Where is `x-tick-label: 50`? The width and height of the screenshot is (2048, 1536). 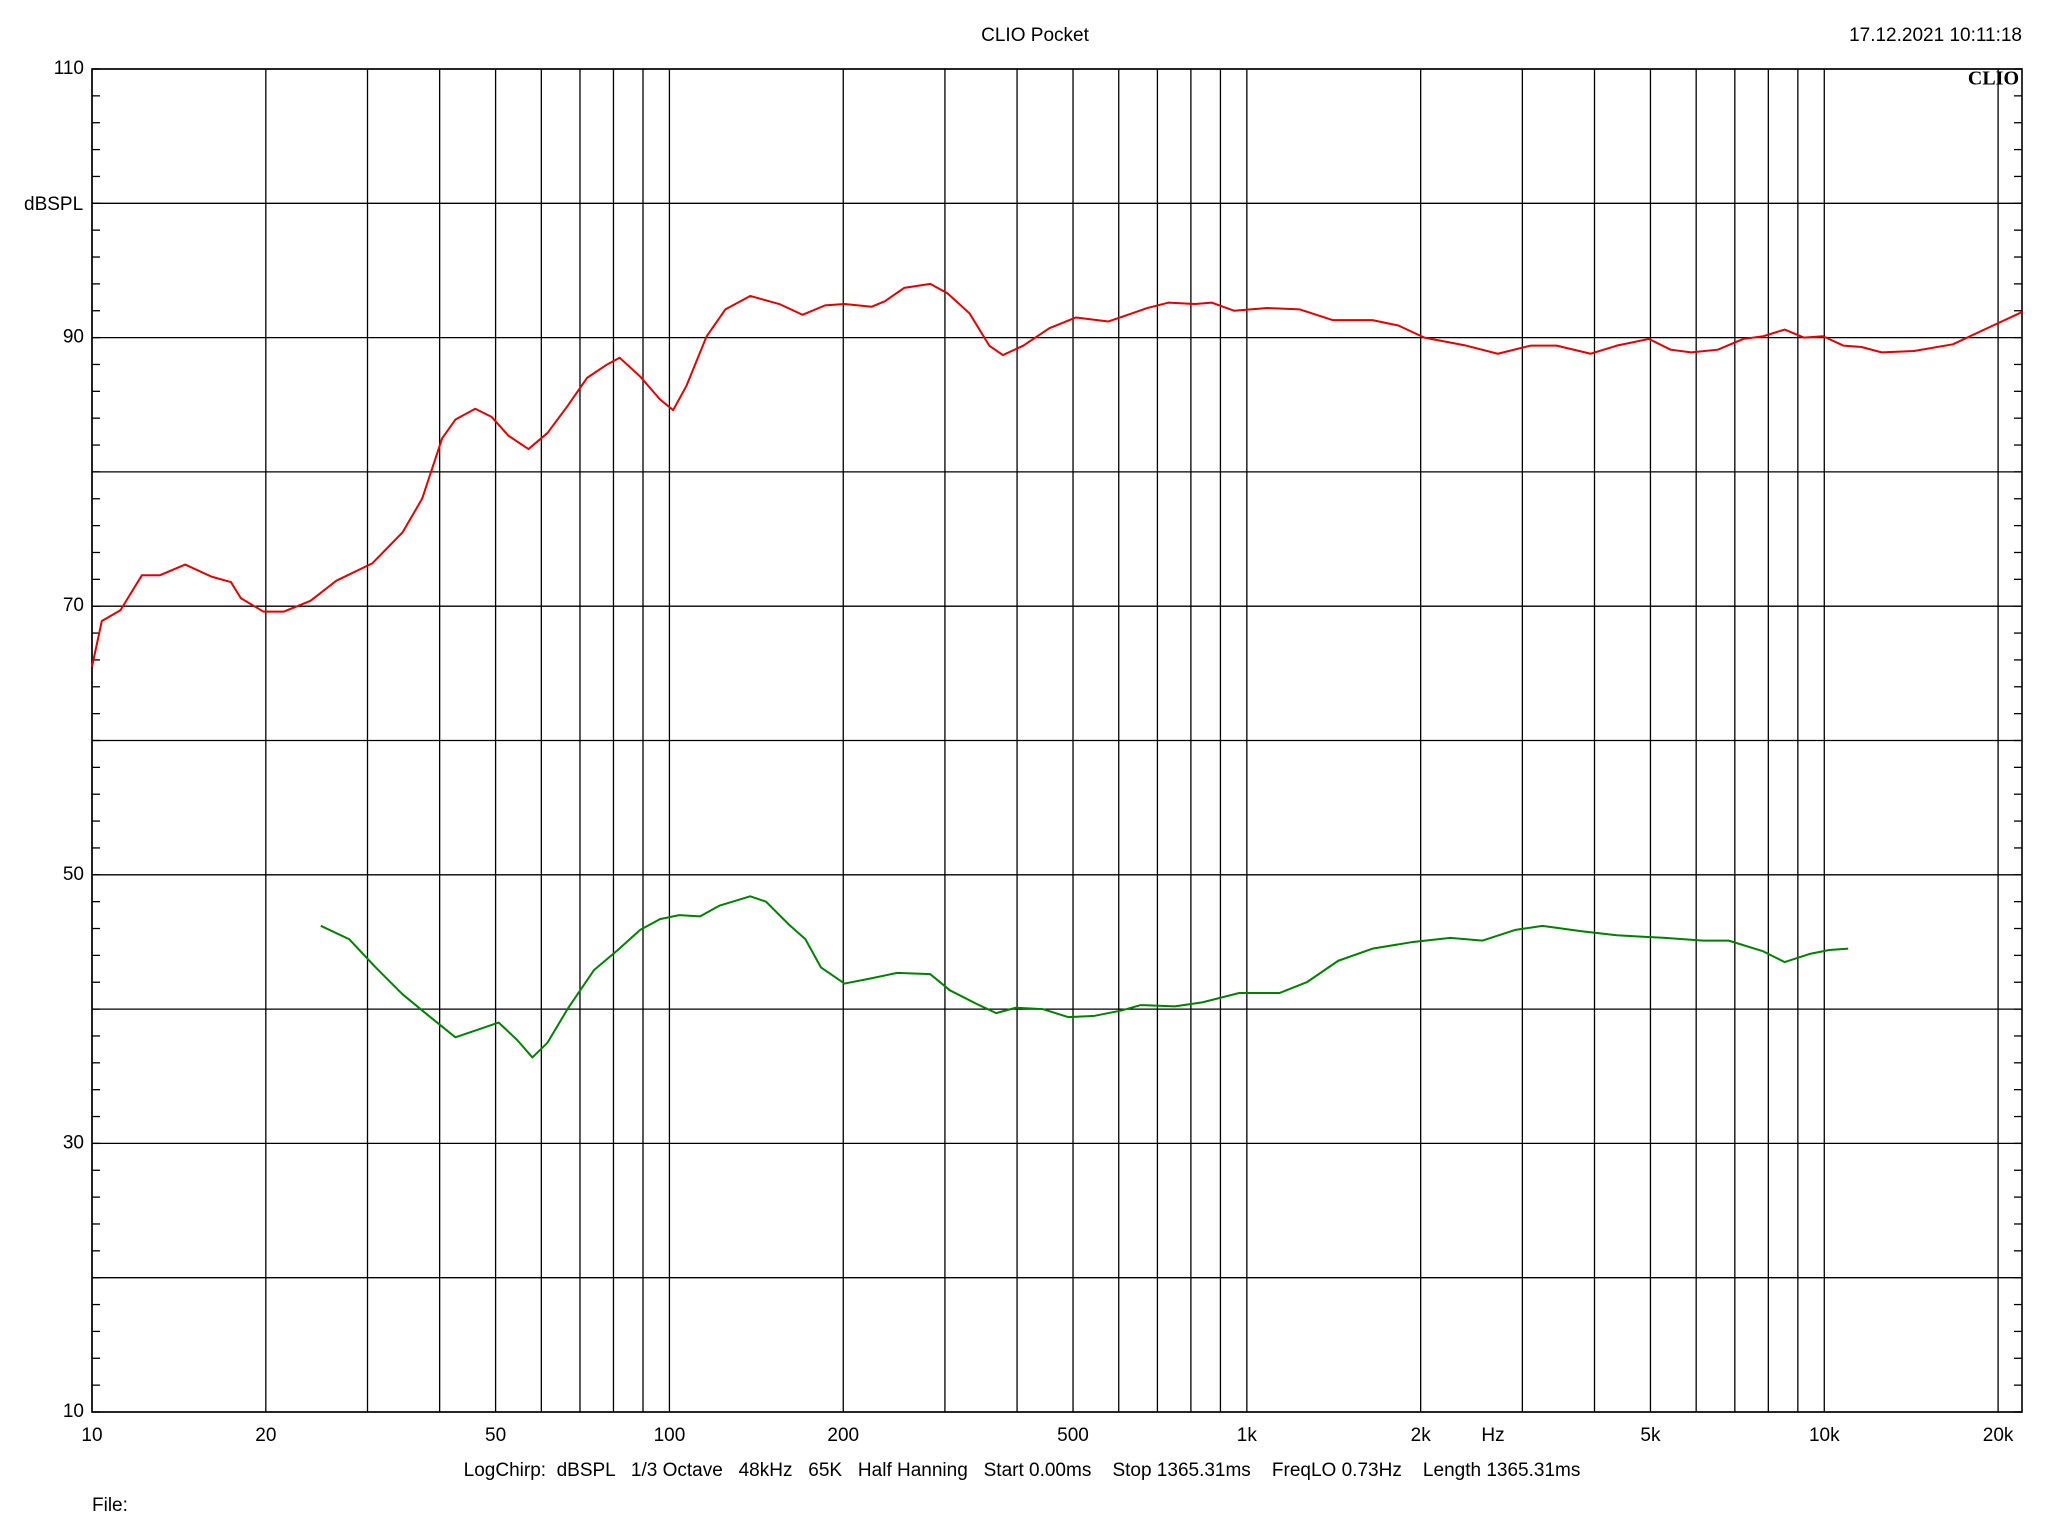
x-tick-label: 50 is located at coordinates (495, 1435).